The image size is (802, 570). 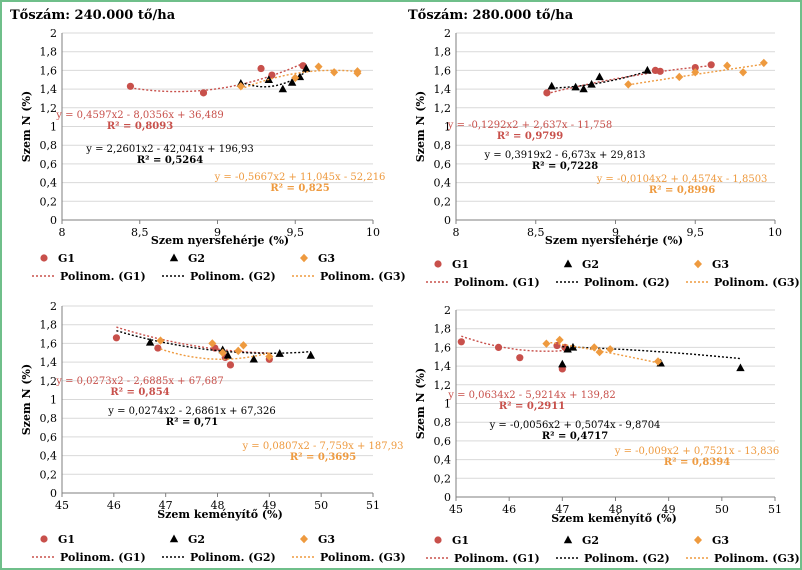 What do you see at coordinates (615, 232) in the screenshot?
I see `x-tick-label: 9` at bounding box center [615, 232].